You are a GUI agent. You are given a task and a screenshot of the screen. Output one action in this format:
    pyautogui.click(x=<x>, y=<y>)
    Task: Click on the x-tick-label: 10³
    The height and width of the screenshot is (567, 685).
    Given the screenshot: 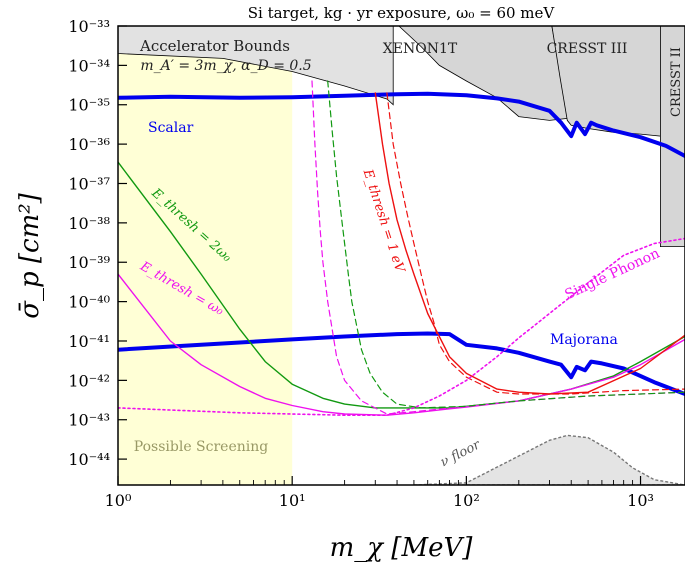 What is the action you would take?
    pyautogui.click(x=640, y=500)
    